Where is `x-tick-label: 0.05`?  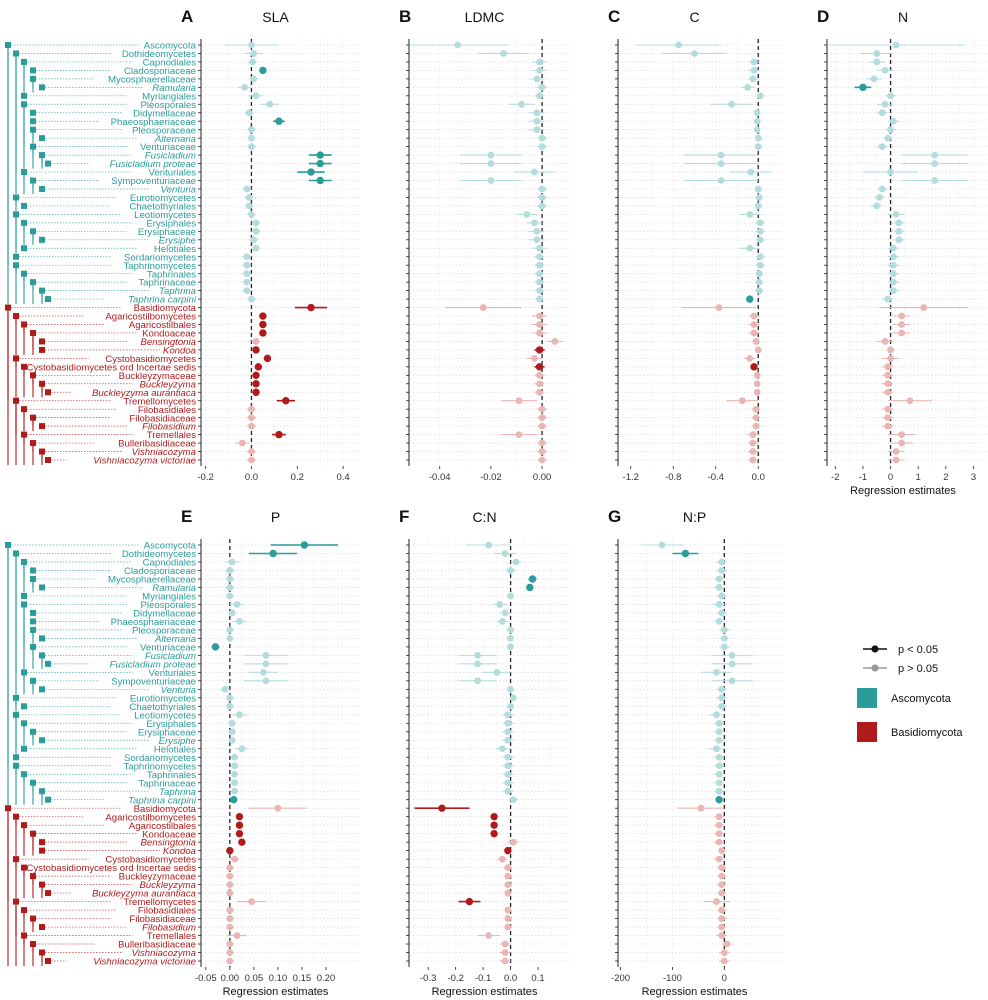 x-tick-label: 0.05 is located at coordinates (254, 978).